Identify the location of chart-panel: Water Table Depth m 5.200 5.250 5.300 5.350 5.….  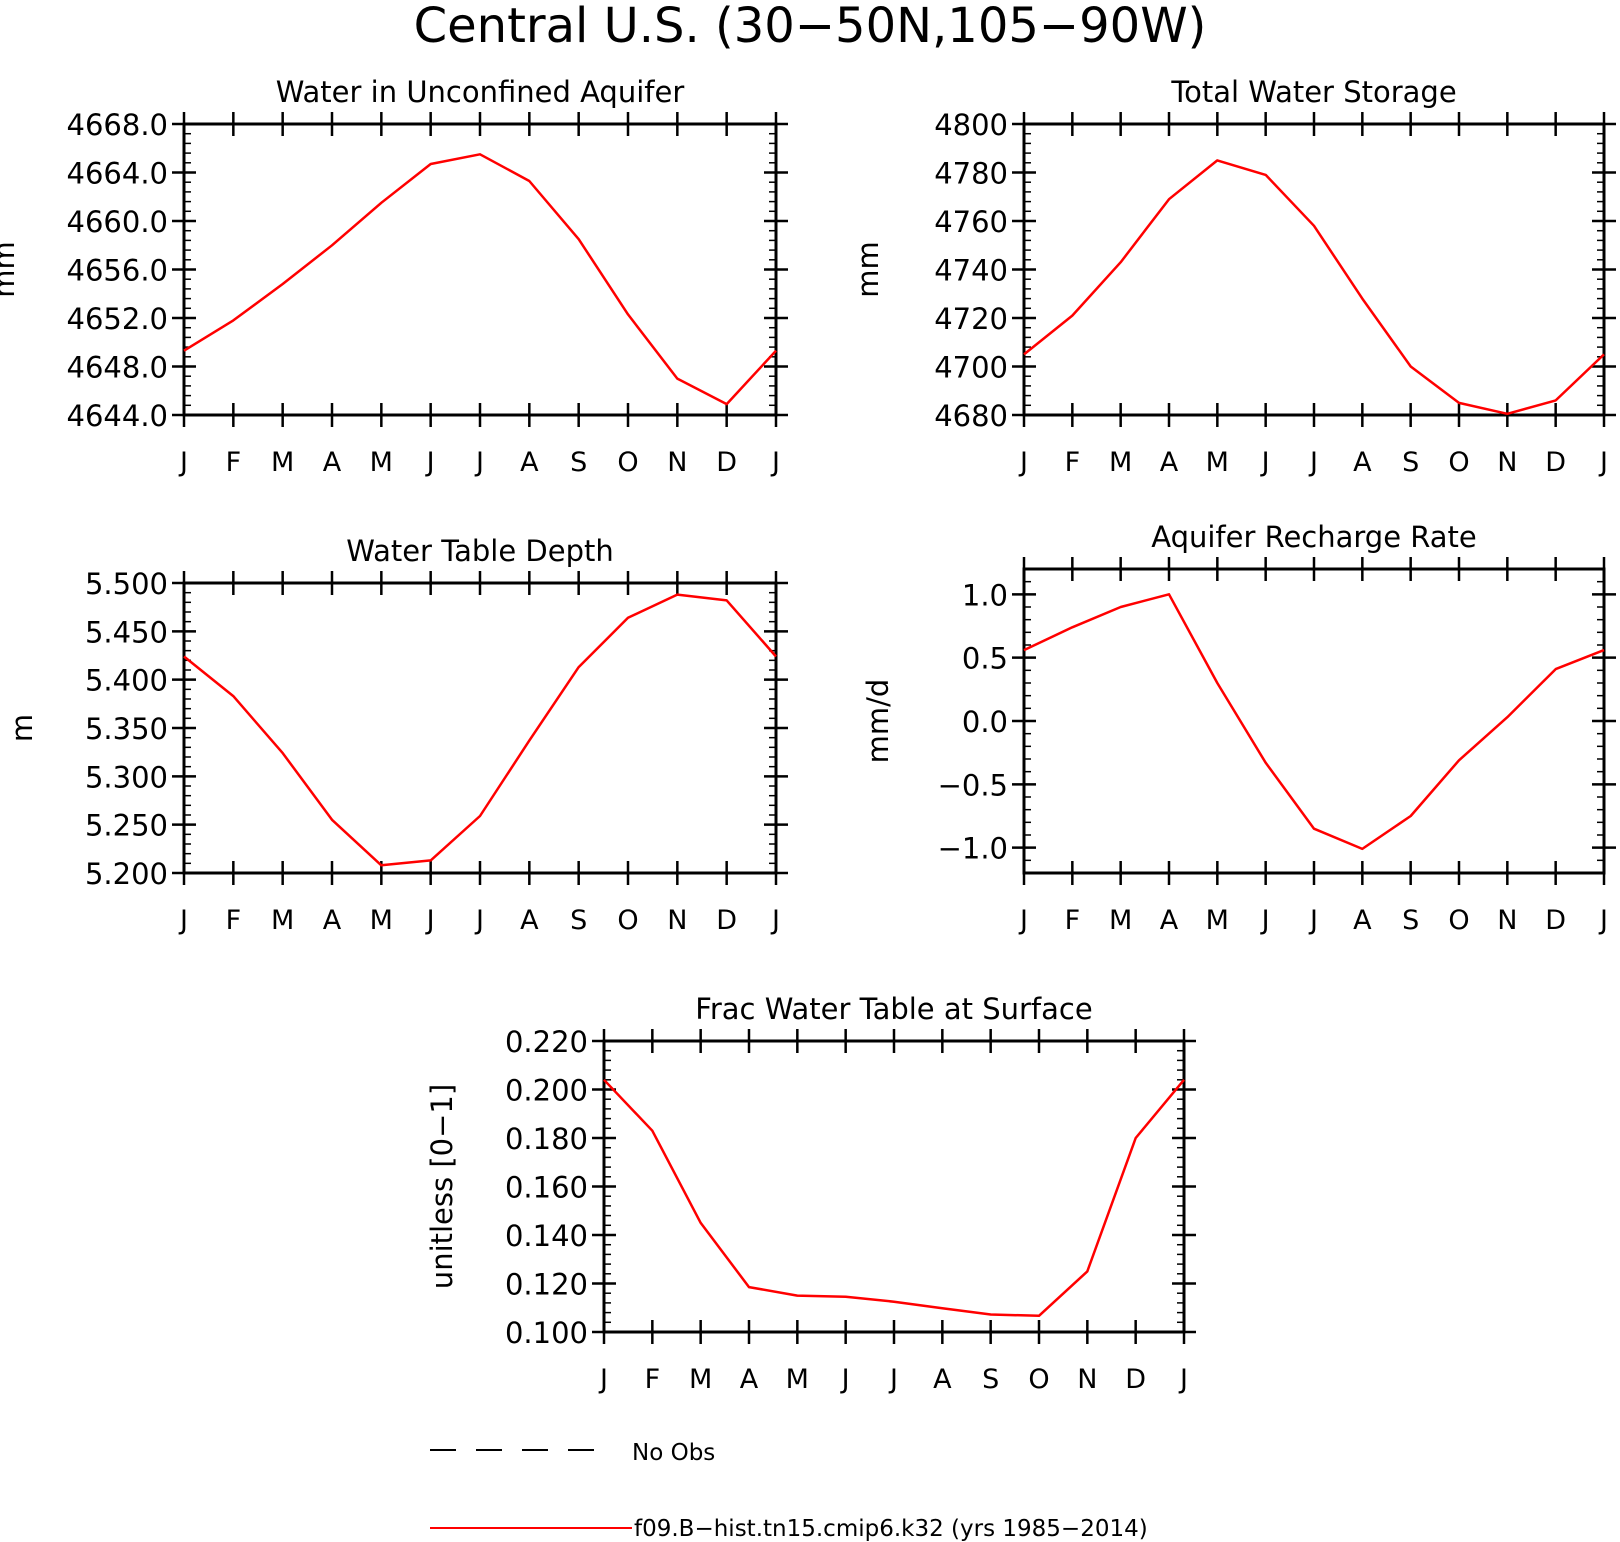
(396, 735).